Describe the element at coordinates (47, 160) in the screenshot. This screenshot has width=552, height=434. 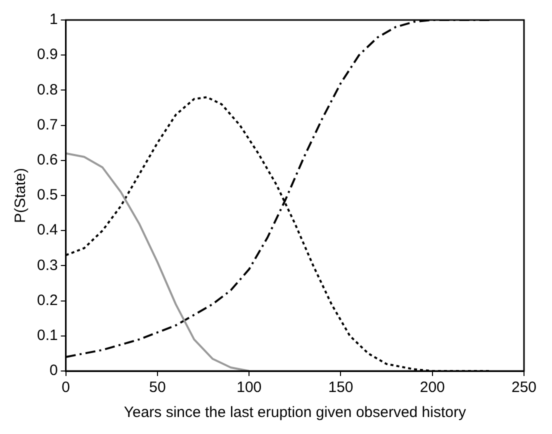
I see `y-tick-label: 0.6` at that location.